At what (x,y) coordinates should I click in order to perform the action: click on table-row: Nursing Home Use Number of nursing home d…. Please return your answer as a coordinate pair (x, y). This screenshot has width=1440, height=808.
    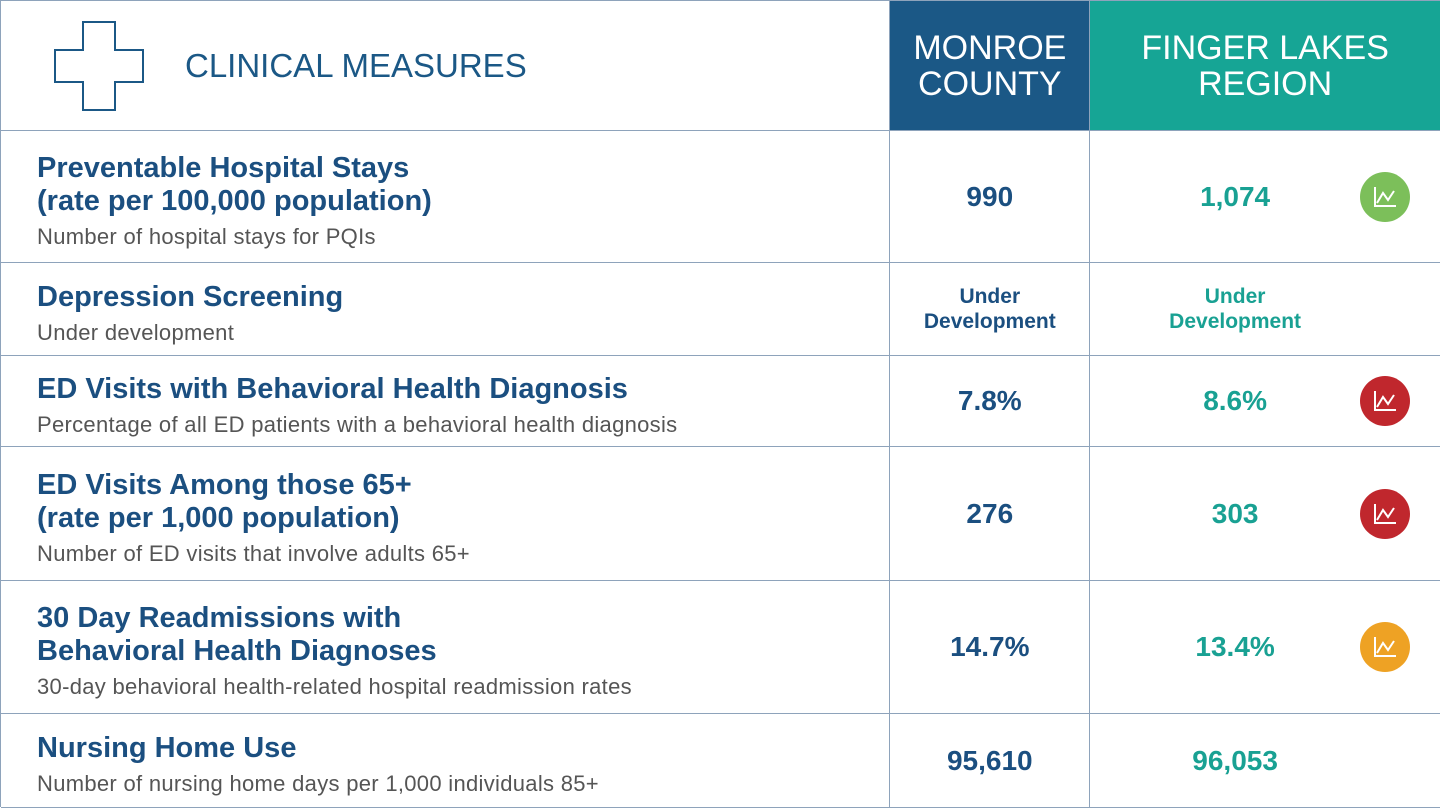
    Looking at the image, I should click on (720, 761).